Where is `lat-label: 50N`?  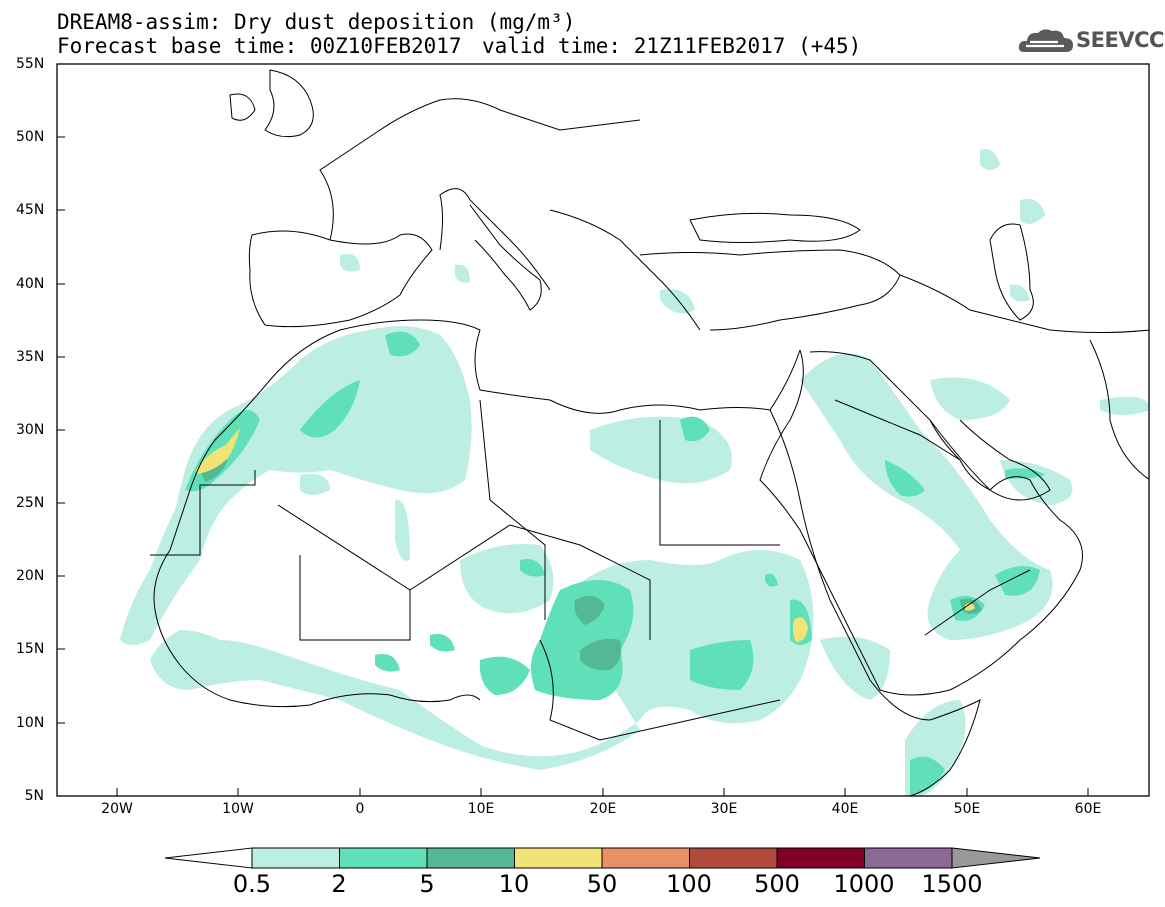 lat-label: 50N is located at coordinates (30, 137).